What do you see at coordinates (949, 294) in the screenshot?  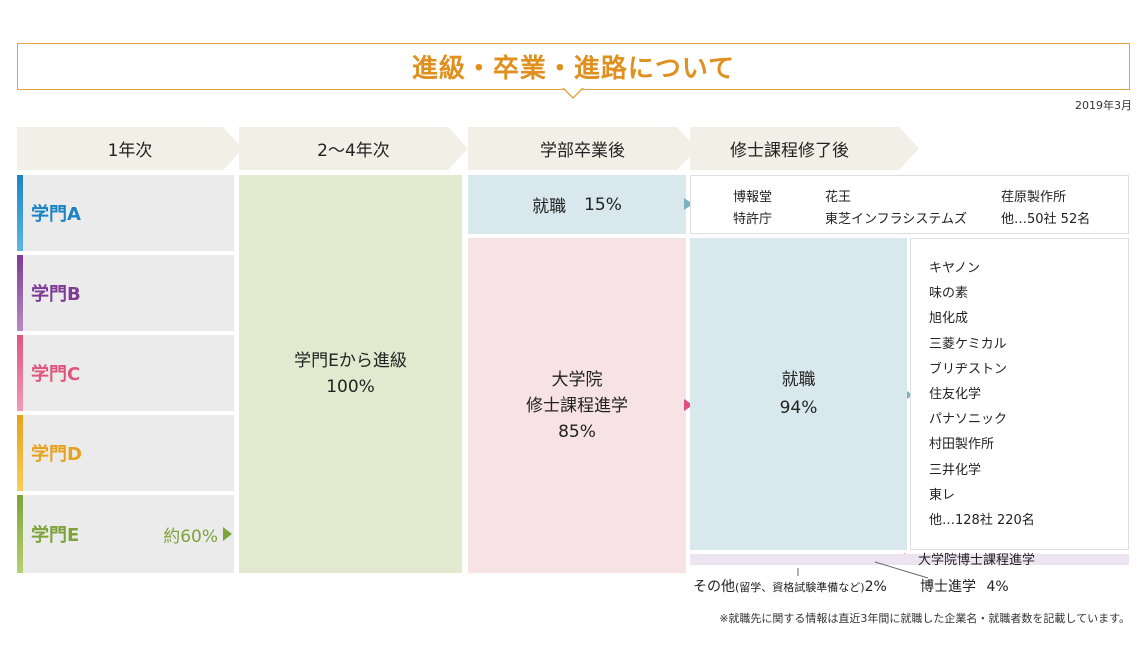 I see `company-item: 味の素` at bounding box center [949, 294].